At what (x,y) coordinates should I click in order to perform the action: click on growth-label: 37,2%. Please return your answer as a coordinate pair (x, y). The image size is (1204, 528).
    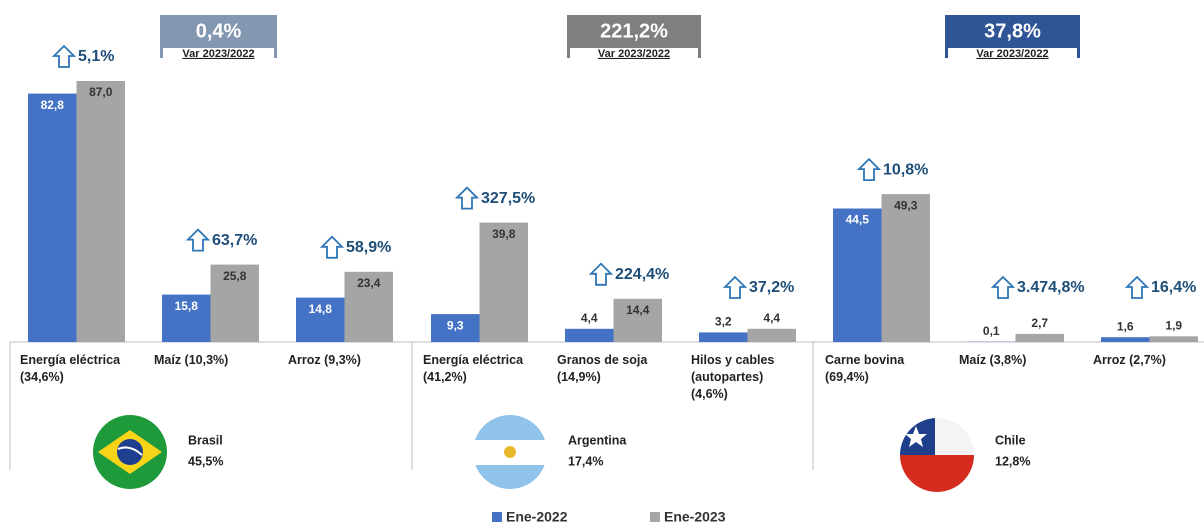
    Looking at the image, I should click on (771, 287).